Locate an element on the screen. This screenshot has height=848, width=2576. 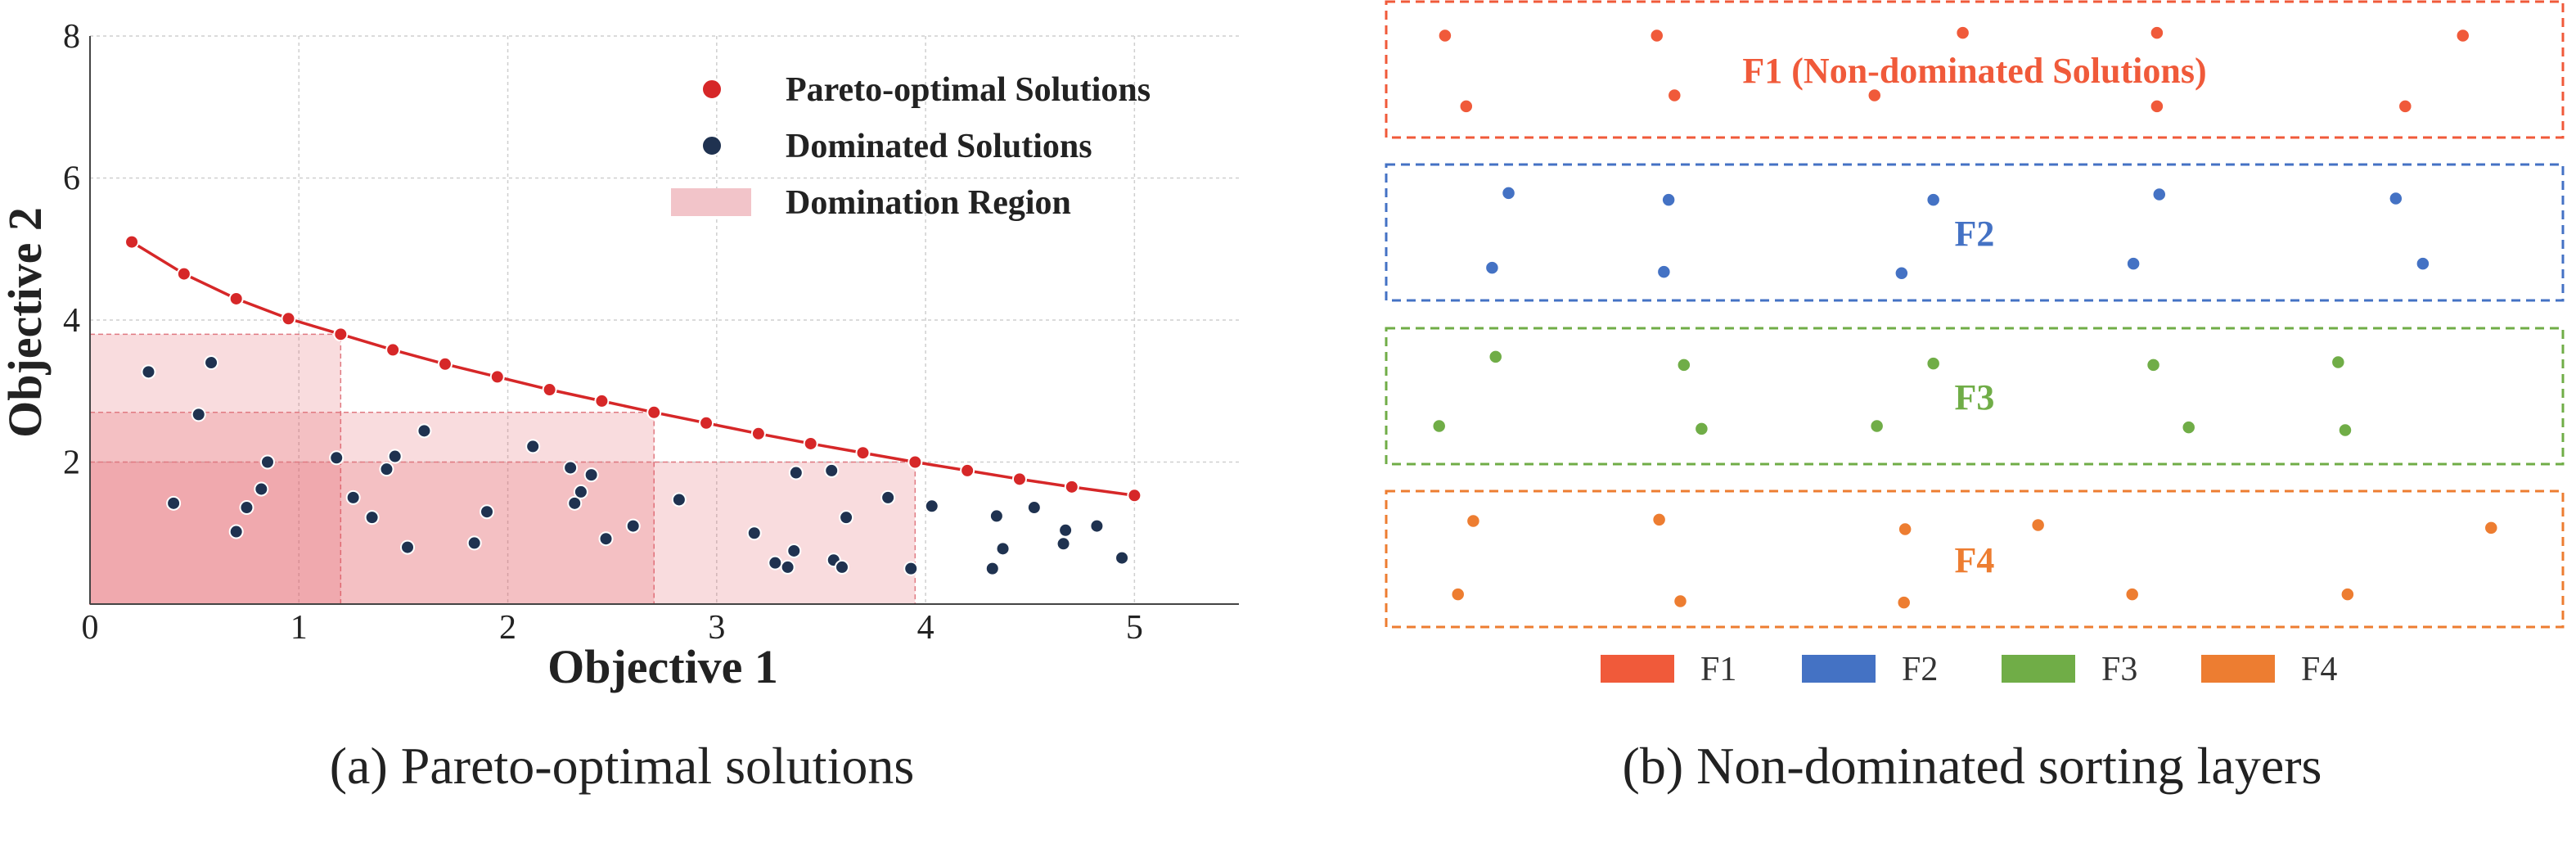
y-tick-label: 8 is located at coordinates (71, 37).